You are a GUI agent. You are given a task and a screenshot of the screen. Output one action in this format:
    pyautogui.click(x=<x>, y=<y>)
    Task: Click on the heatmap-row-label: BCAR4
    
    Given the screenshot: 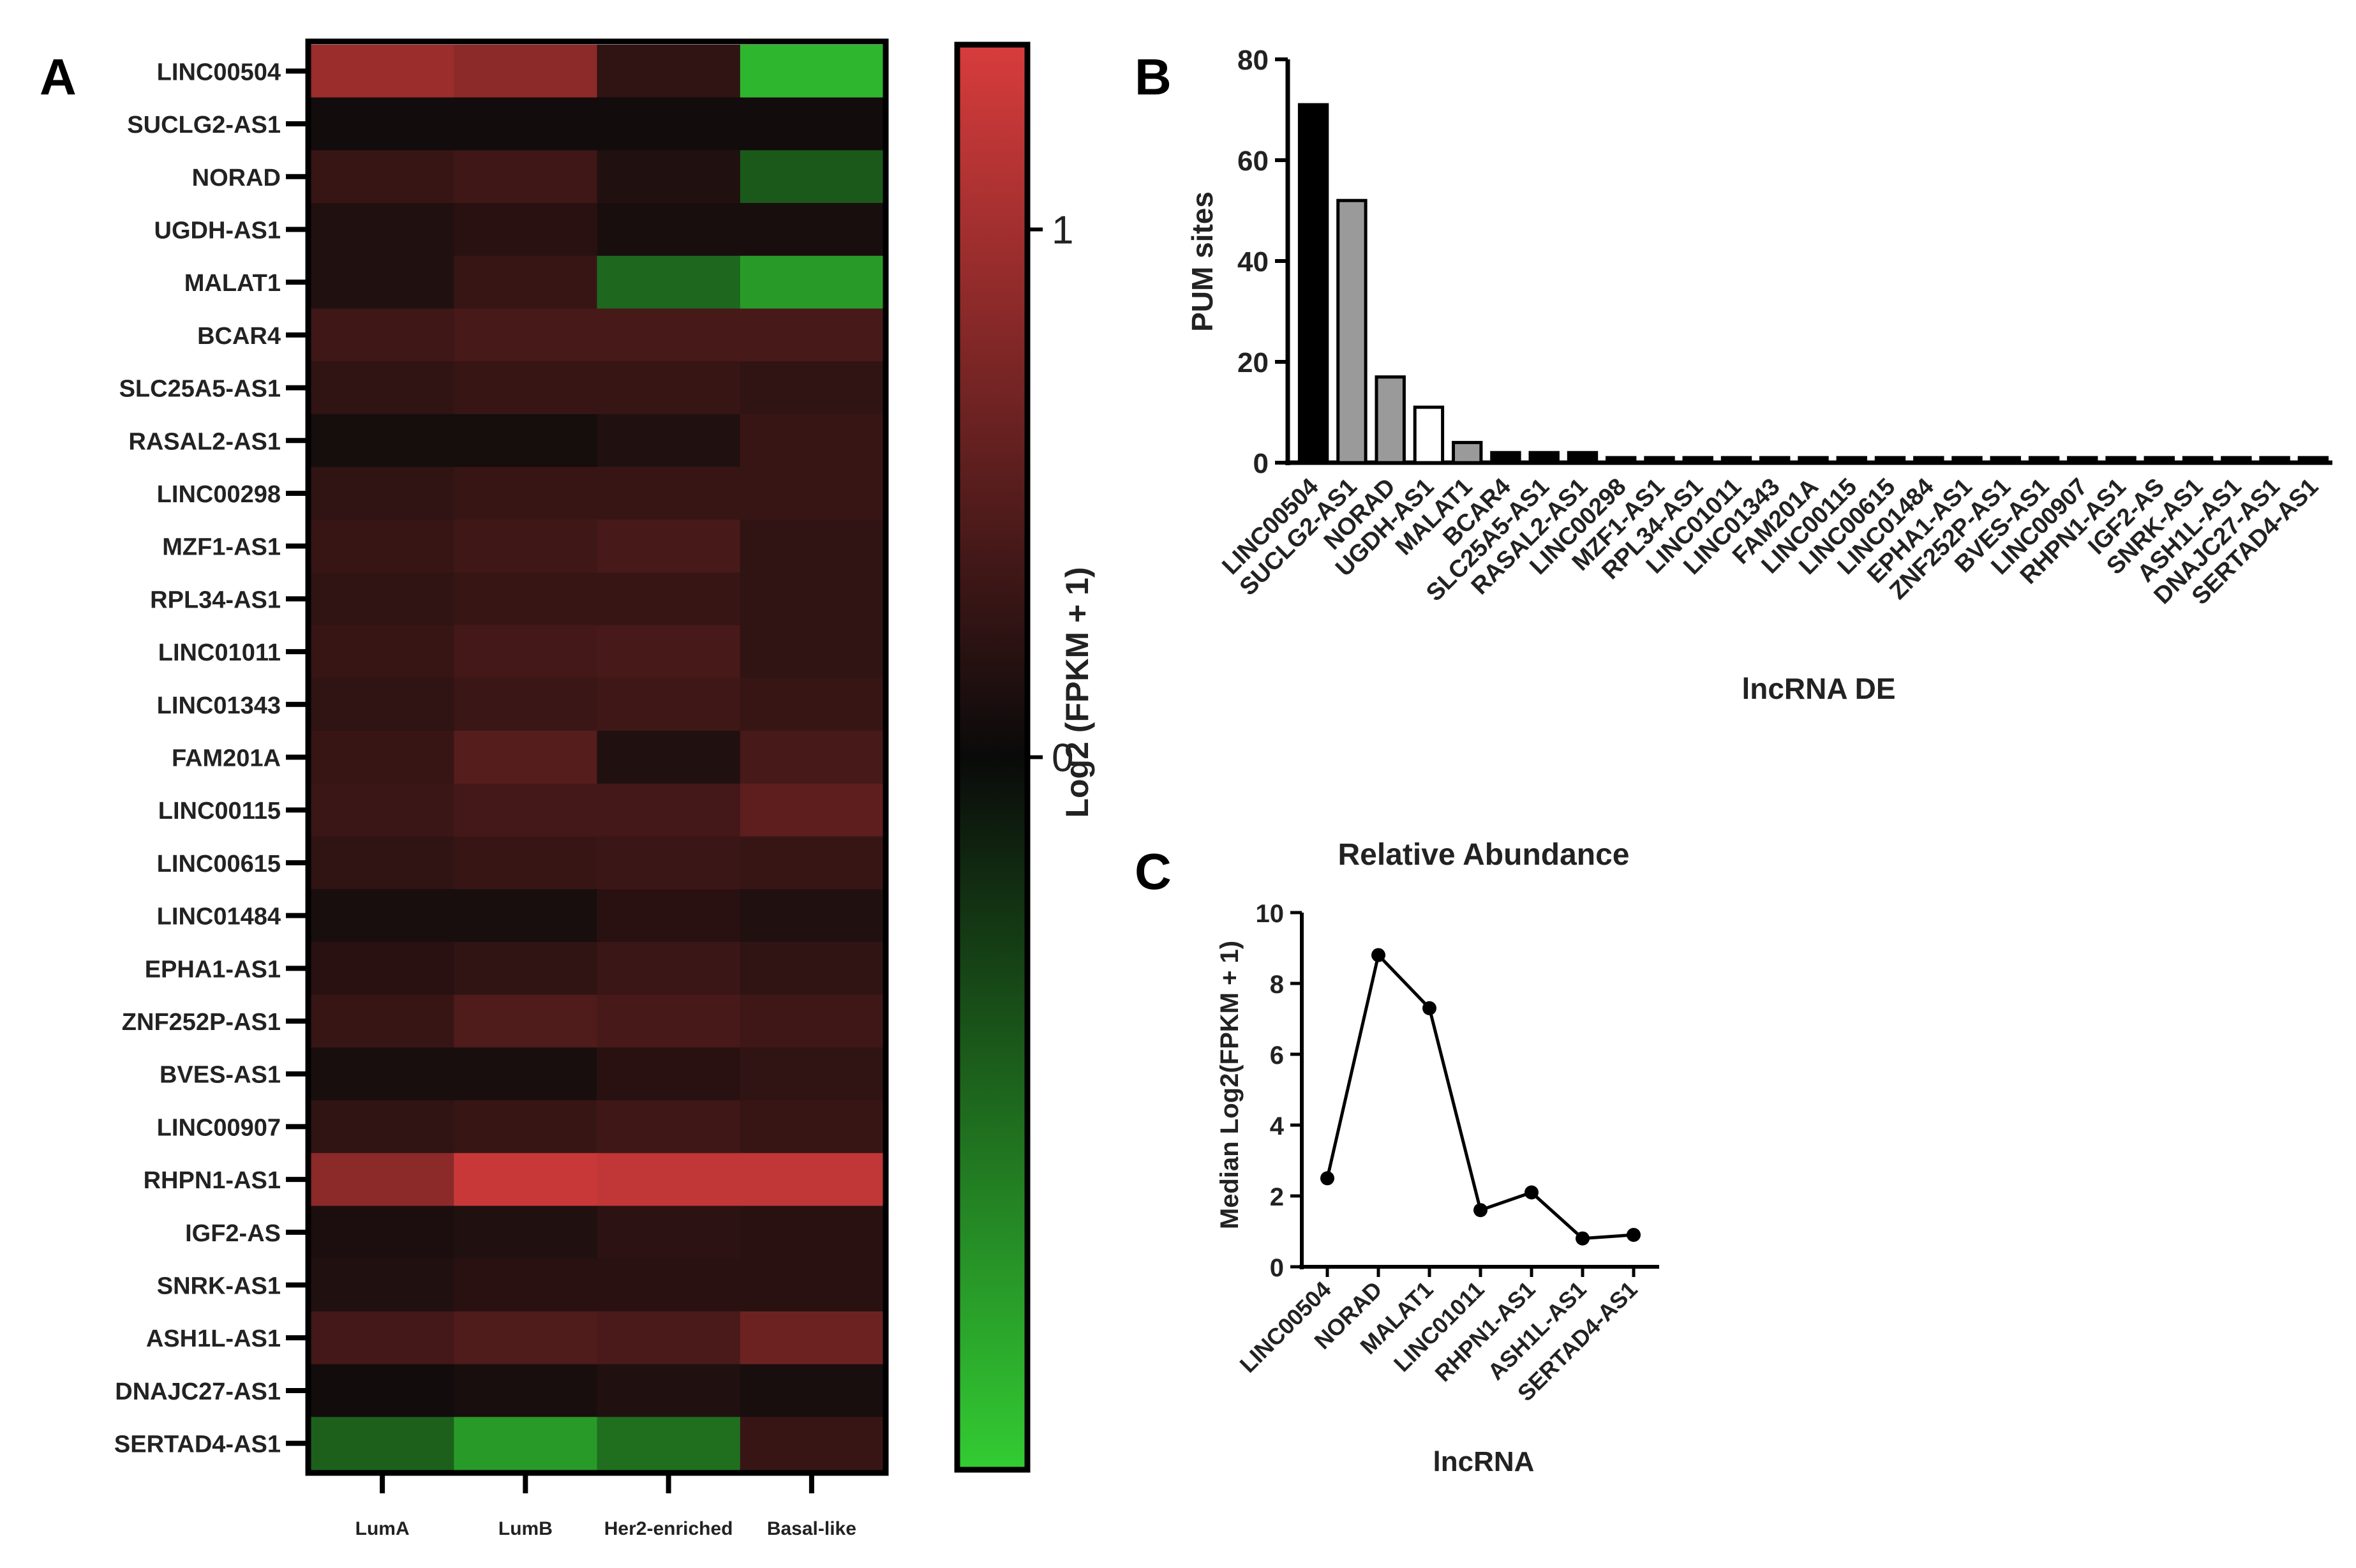 What is the action you would take?
    pyautogui.click(x=239, y=337)
    